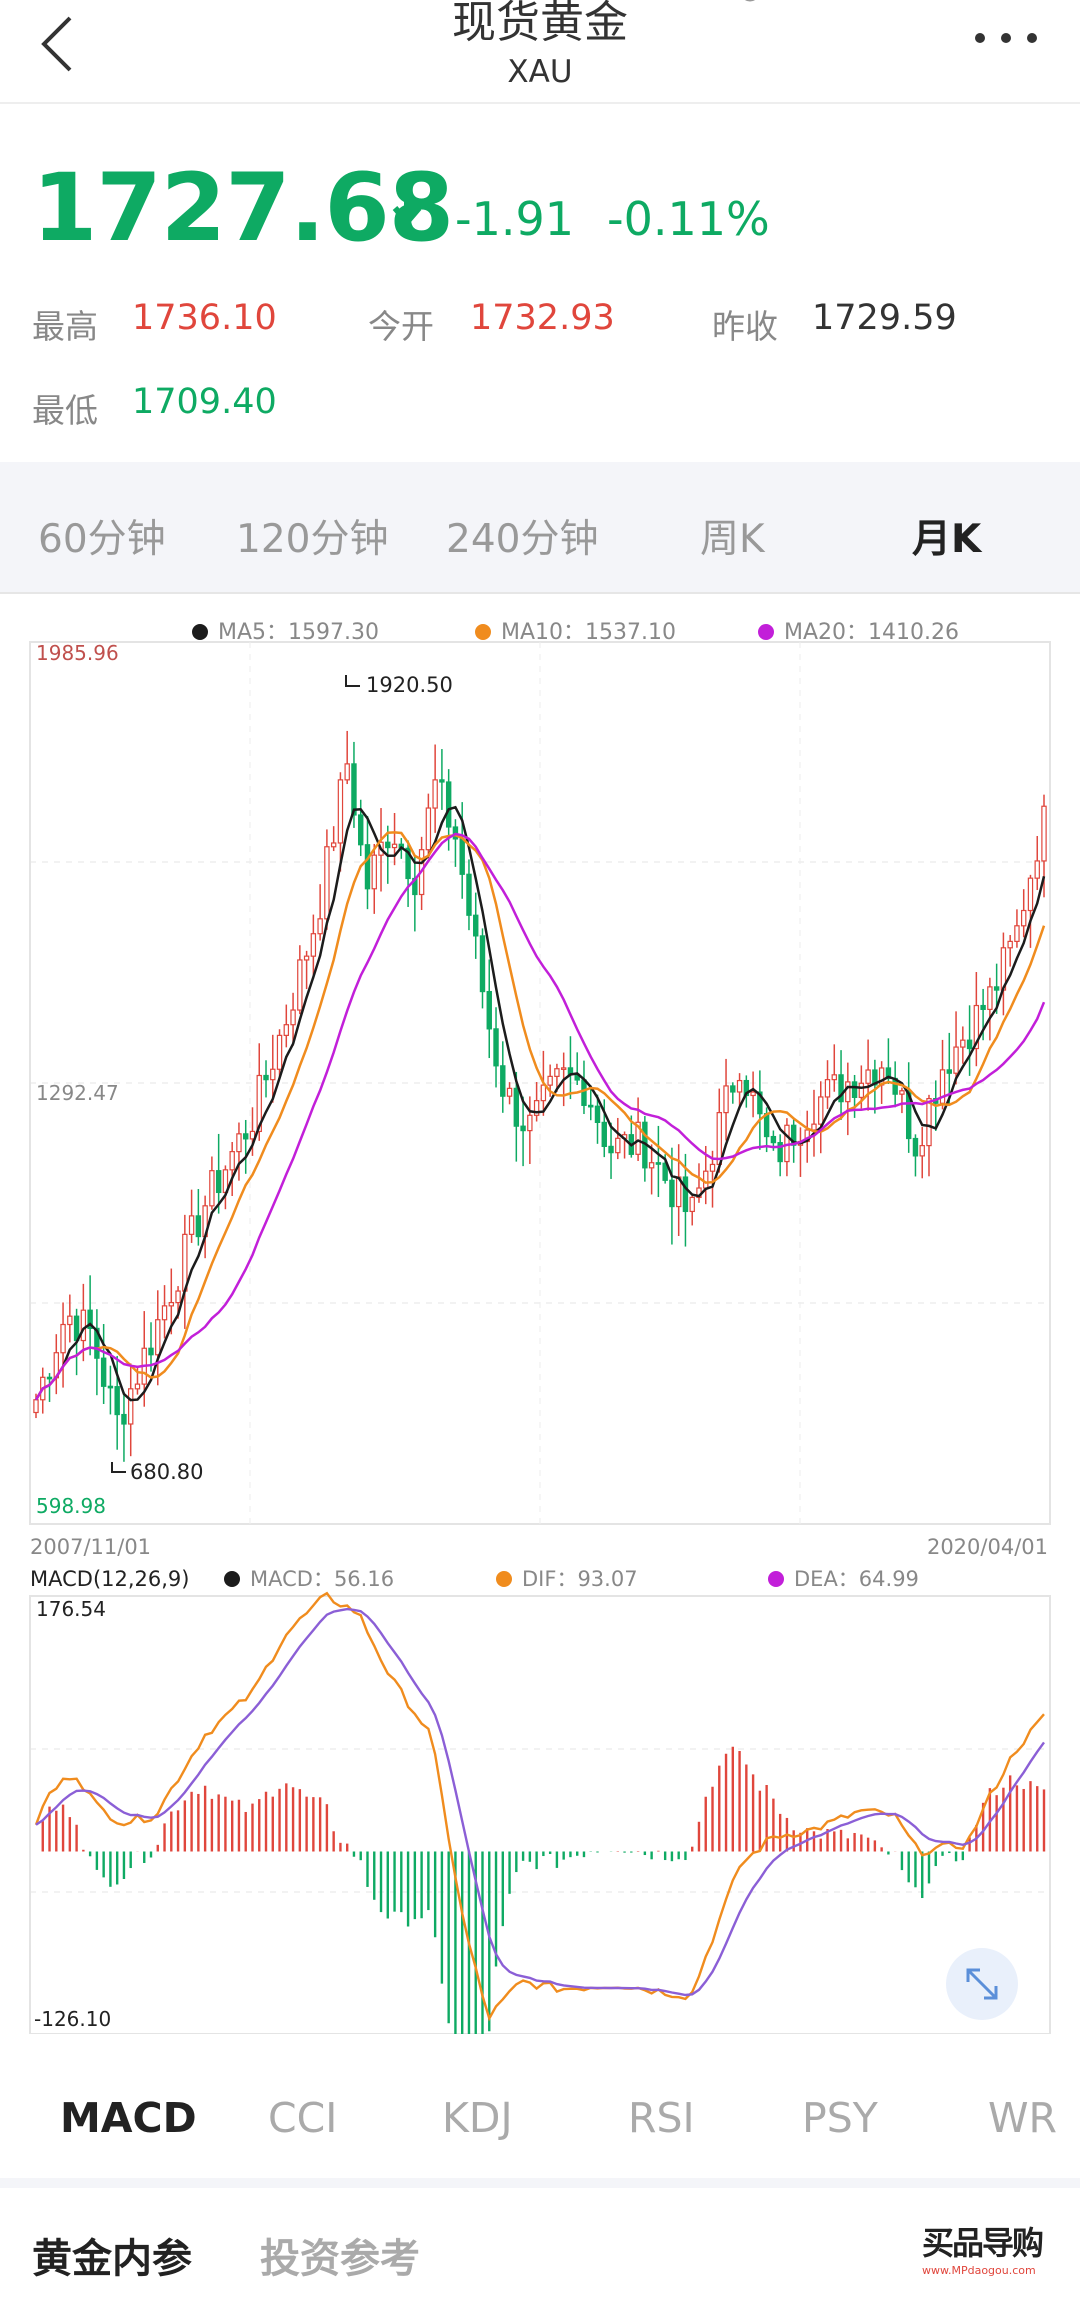 The height and width of the screenshot is (2310, 1080). I want to click on ma10-dot, so click(483, 632).